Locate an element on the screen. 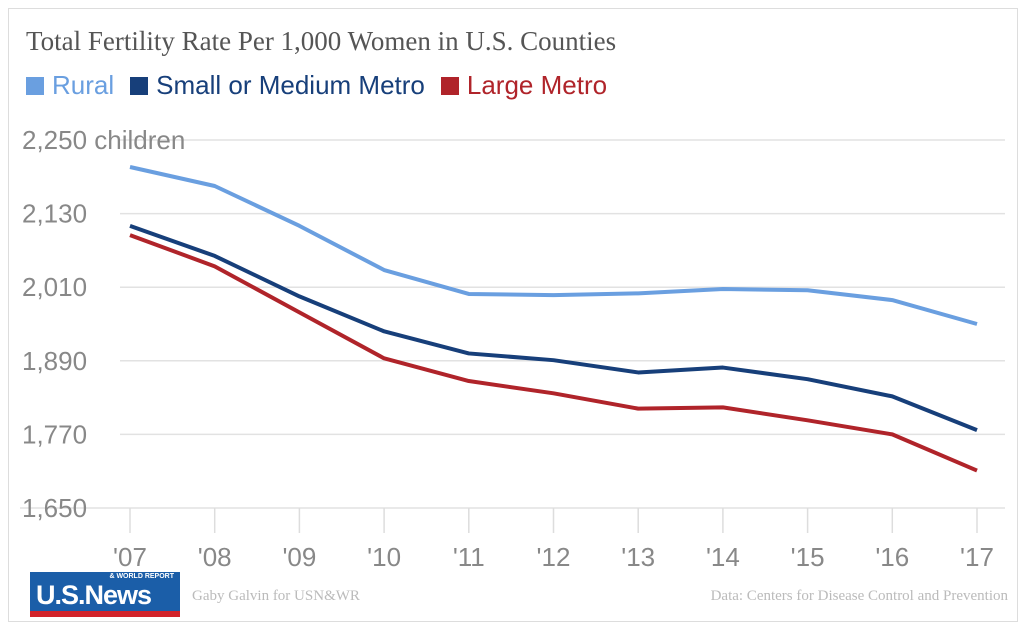 This screenshot has height=632, width=1028. credit-text: Gaby Galvin for USN&WR is located at coordinates (276, 596).